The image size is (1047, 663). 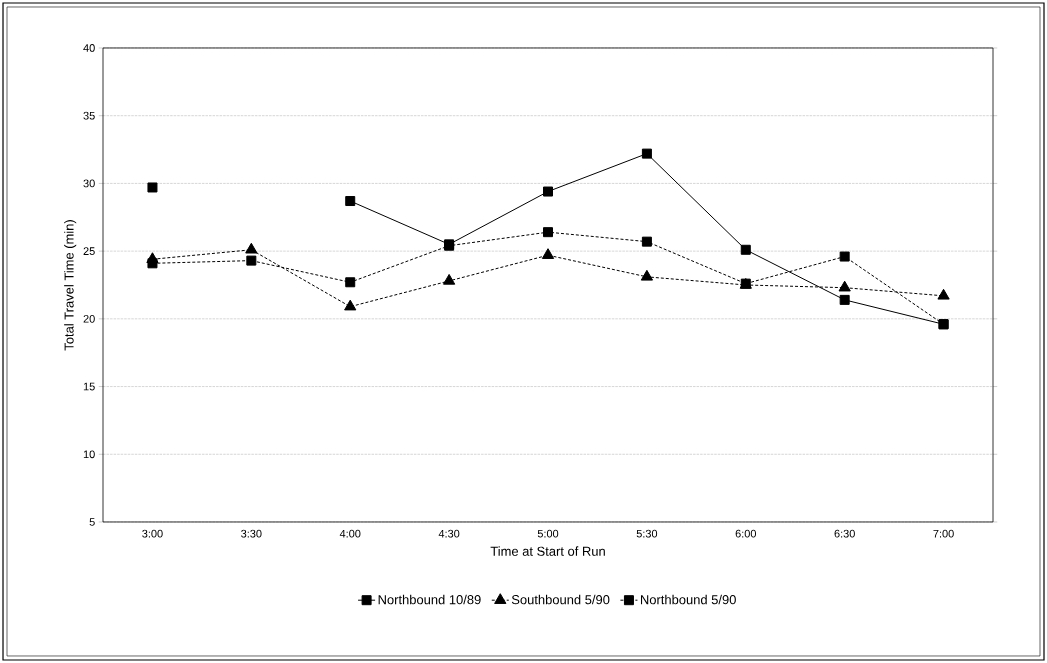 I want to click on legend-label: Southbound 5/90, so click(x=560, y=599).